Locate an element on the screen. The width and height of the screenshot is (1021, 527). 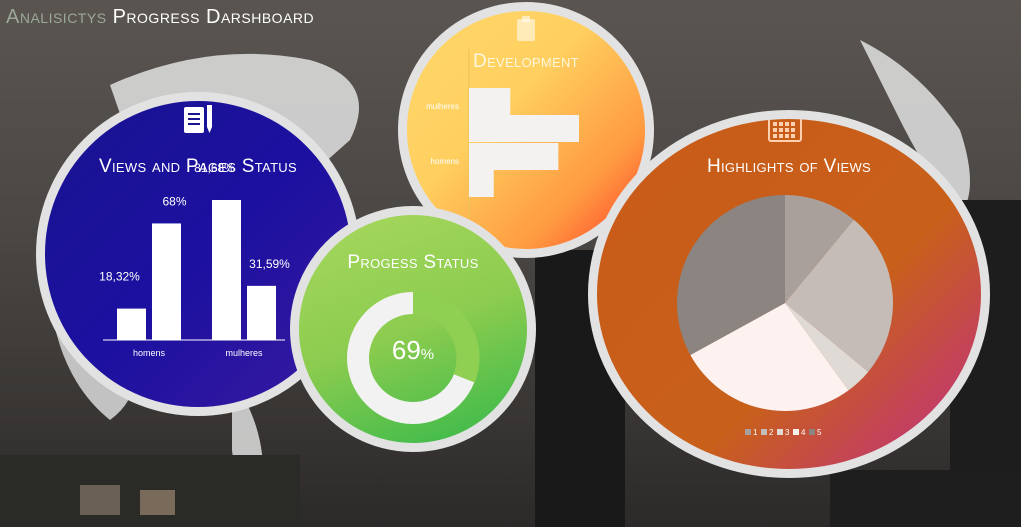
legend-label-1: 1 is located at coordinates (755, 432).